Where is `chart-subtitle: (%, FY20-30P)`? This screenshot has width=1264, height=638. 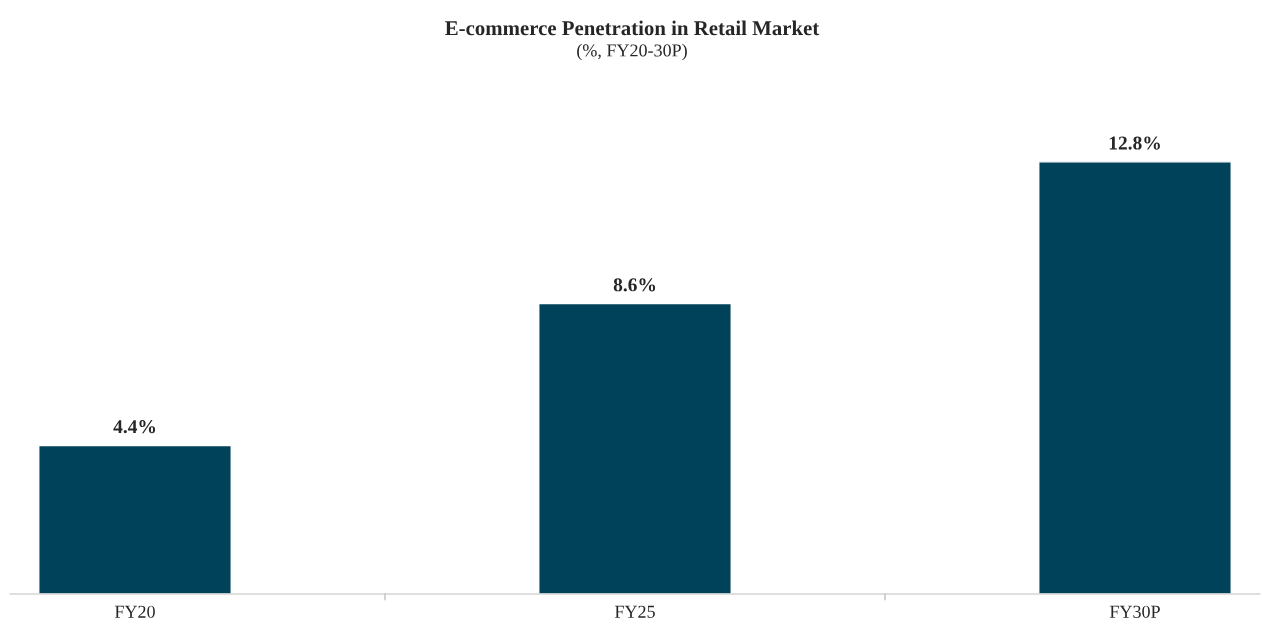 chart-subtitle: (%, FY20-30P) is located at coordinates (632, 52).